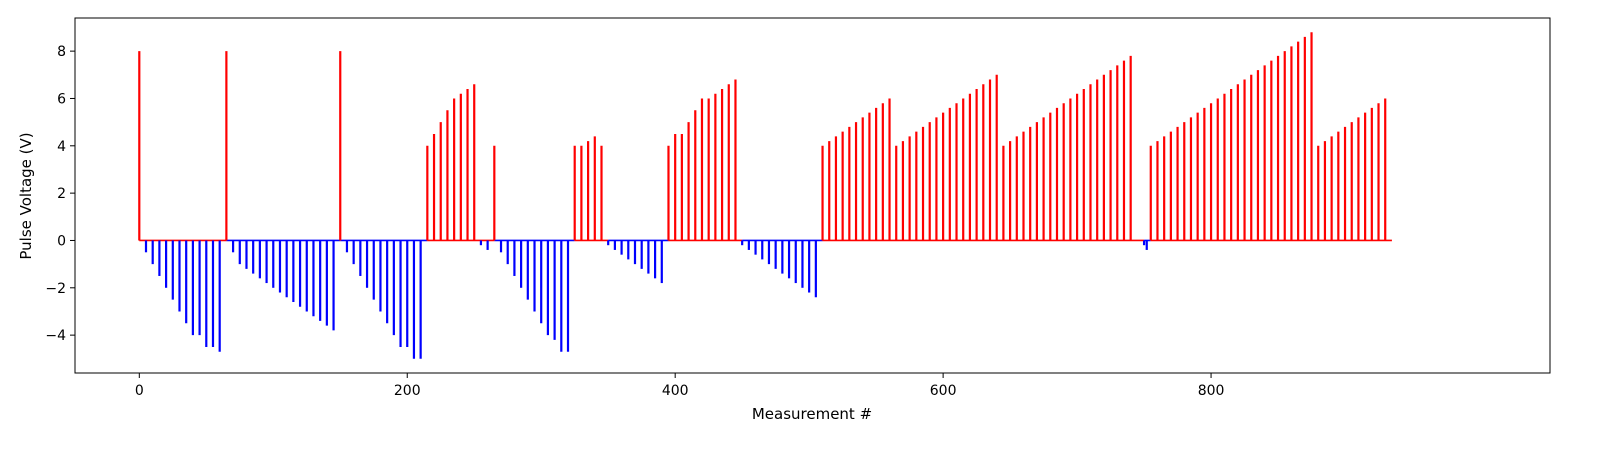 Image resolution: width=1600 pixels, height=450 pixels. What do you see at coordinates (1211, 391) in the screenshot?
I see `x-tick-label: 800` at bounding box center [1211, 391].